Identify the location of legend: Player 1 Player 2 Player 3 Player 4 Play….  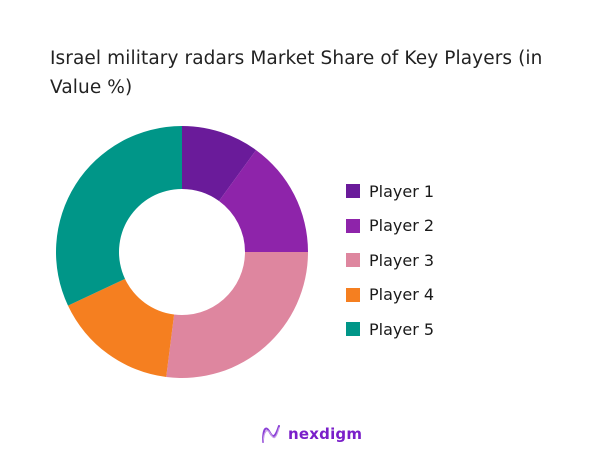
(390, 260).